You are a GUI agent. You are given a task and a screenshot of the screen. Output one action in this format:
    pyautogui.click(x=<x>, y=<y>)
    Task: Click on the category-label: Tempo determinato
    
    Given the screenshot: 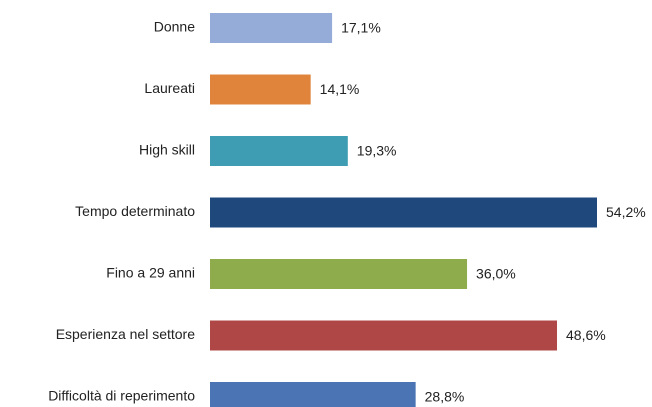 What is the action you would take?
    pyautogui.click(x=135, y=211)
    